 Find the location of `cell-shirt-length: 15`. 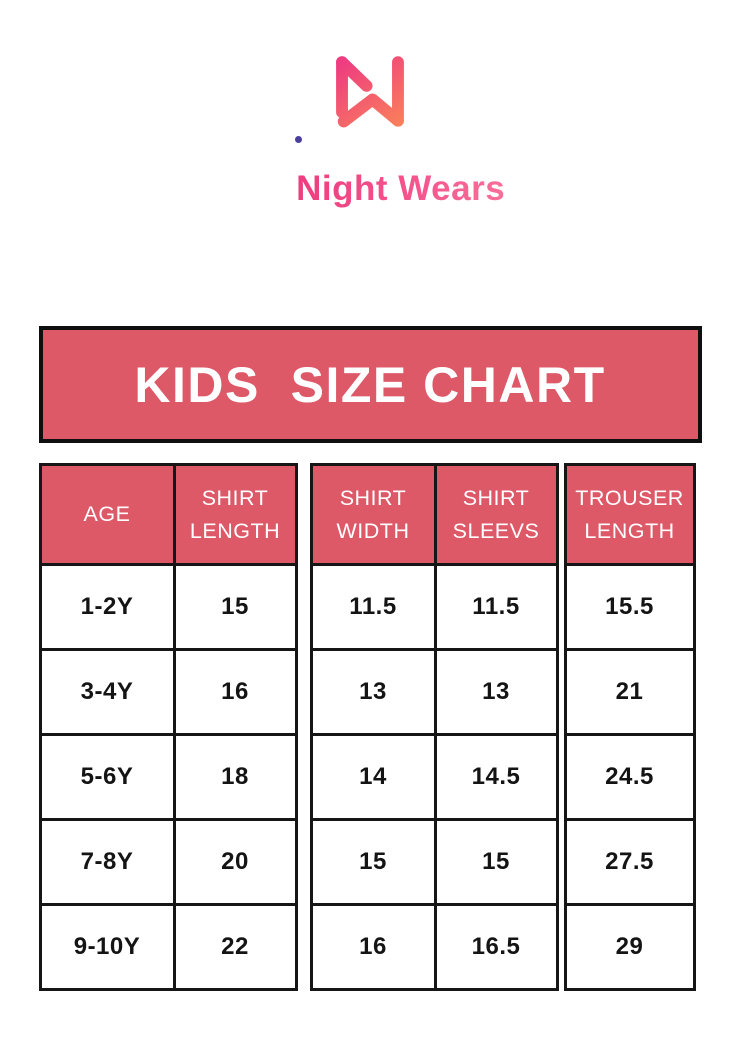

cell-shirt-length: 15 is located at coordinates (235, 607).